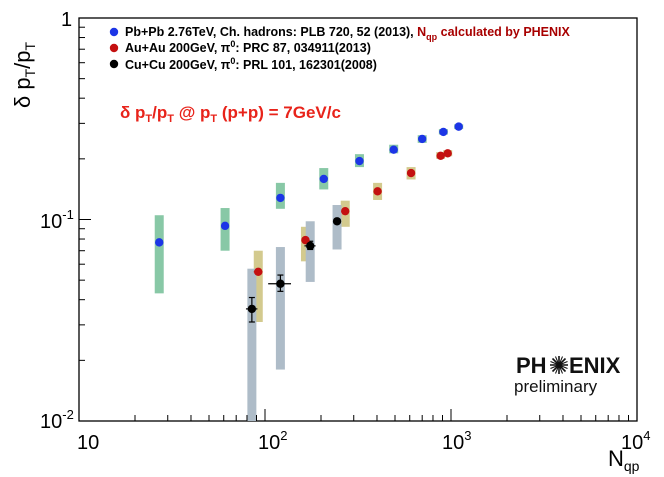 This screenshot has width=664, height=477. I want to click on x-tick-labels: 10 10² 10³ 10⁴, so click(363, 441).